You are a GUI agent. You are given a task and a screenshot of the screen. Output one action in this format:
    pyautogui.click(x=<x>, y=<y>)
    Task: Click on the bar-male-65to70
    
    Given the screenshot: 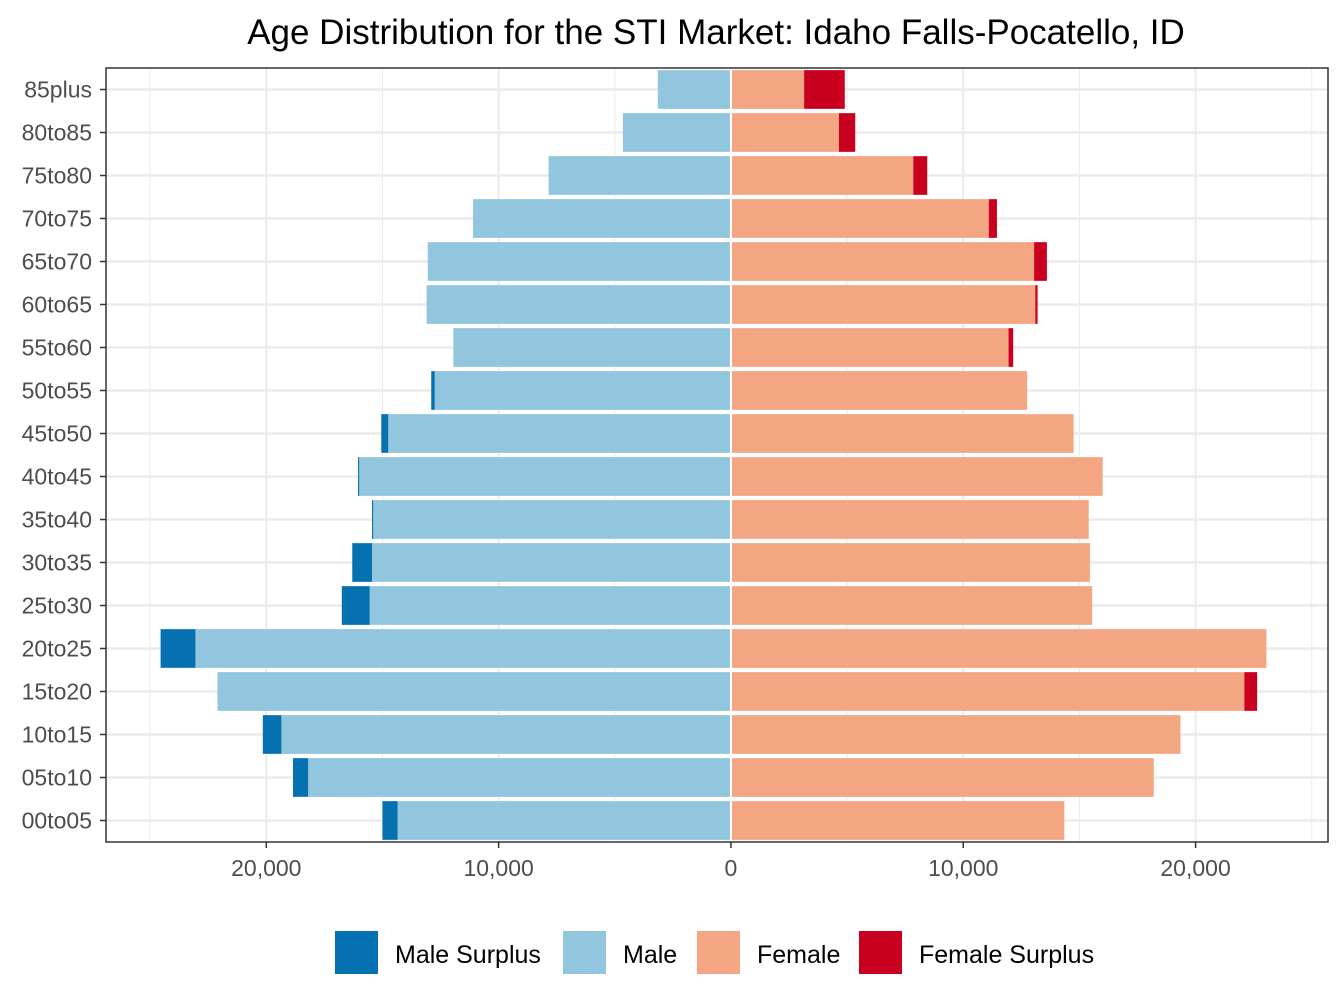 What is the action you would take?
    pyautogui.click(x=579, y=261)
    